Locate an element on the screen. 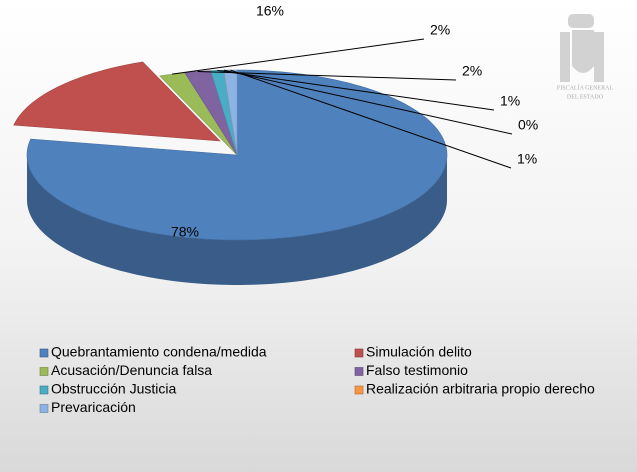 This screenshot has width=637, height=472. legend-label: Falso testimonio is located at coordinates (417, 370).